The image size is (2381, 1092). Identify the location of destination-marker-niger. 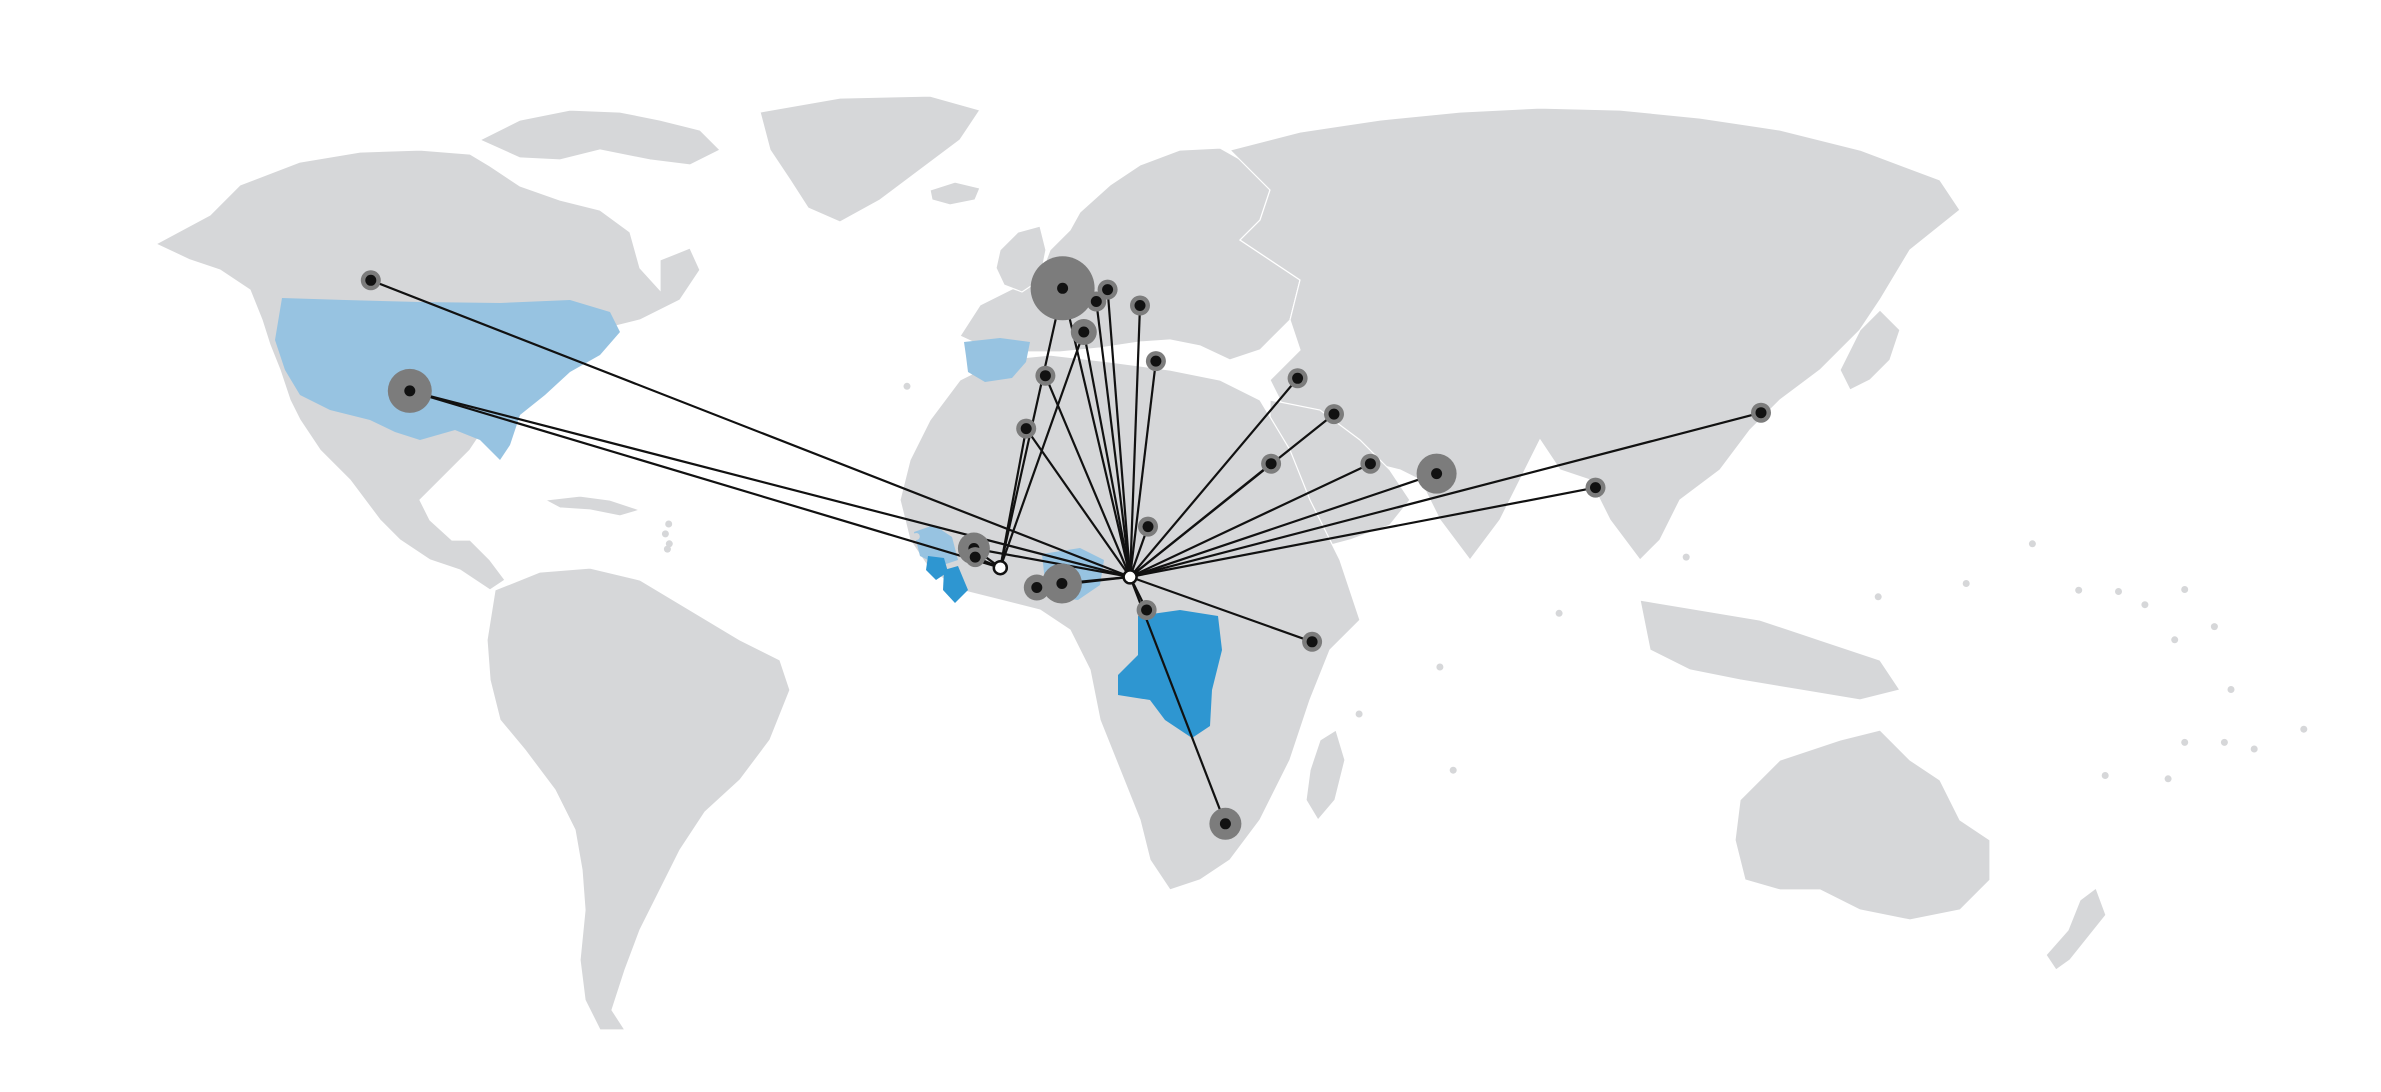
(1148, 526).